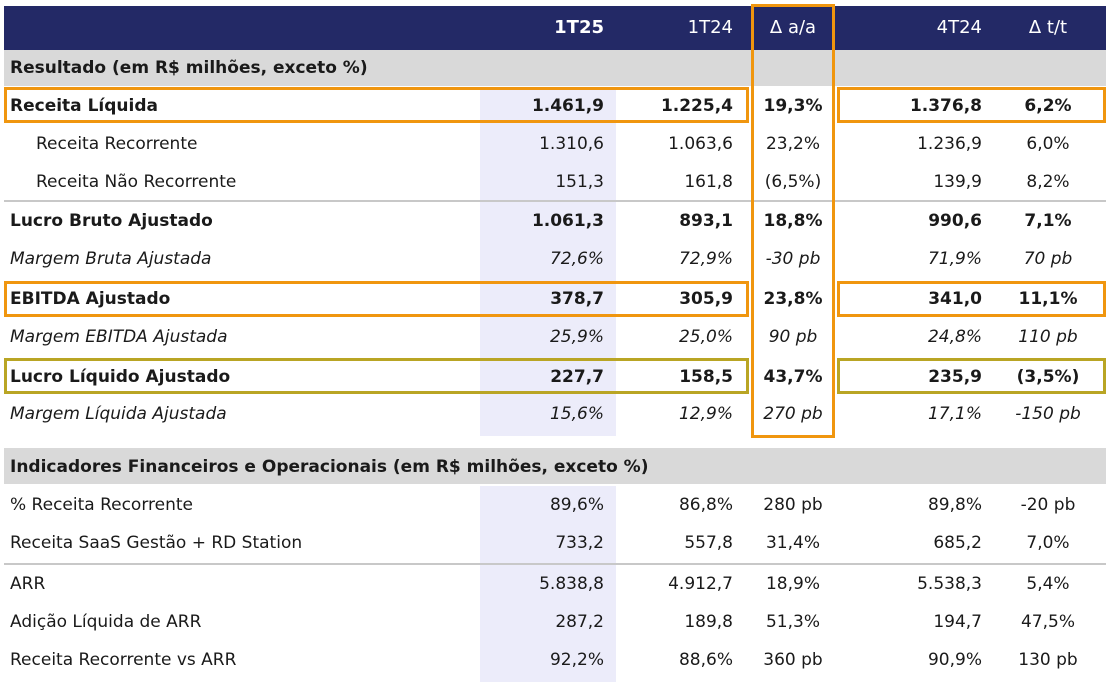 The height and width of the screenshot is (684, 1113). What do you see at coordinates (793, 505) in the screenshot?
I see `value-delta-yoy: 280 pb` at bounding box center [793, 505].